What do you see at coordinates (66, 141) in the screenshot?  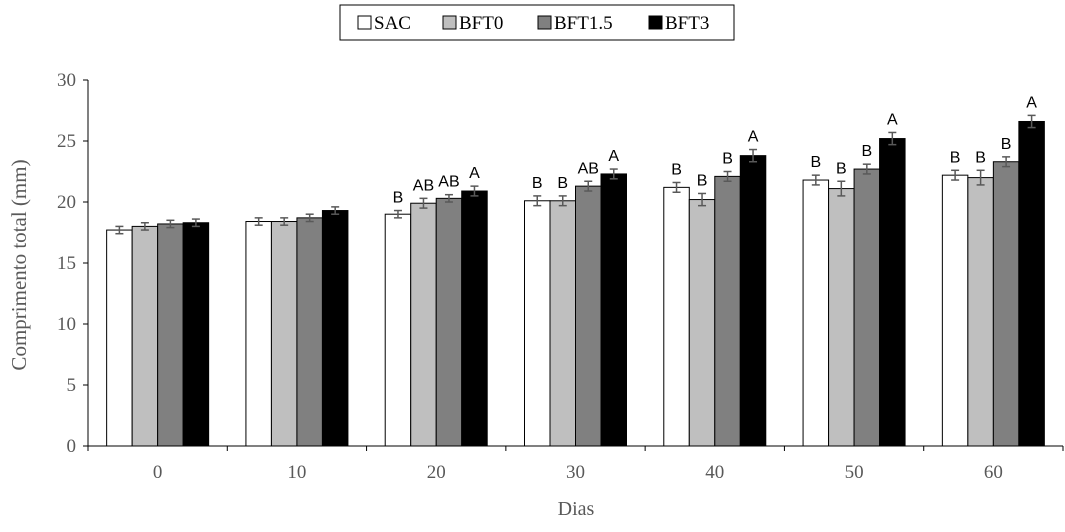 I see `y-tick-label: 25` at bounding box center [66, 141].